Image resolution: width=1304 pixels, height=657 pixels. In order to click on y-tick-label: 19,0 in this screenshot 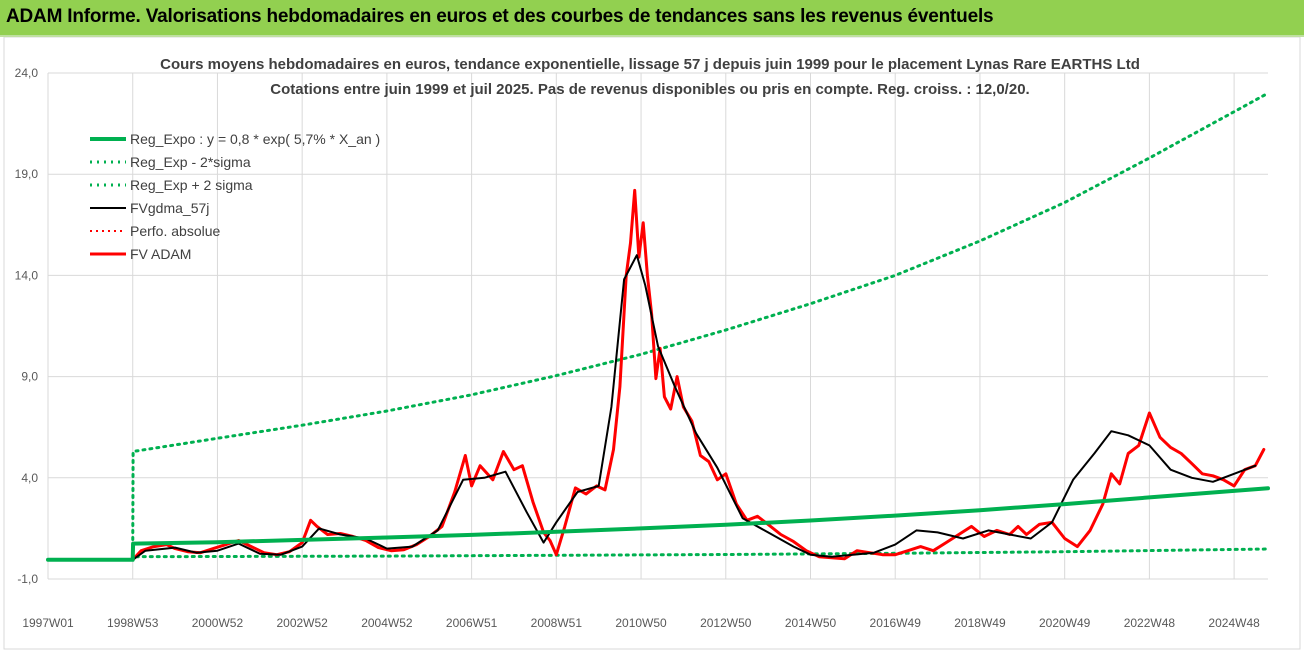, I will do `click(27, 174)`.